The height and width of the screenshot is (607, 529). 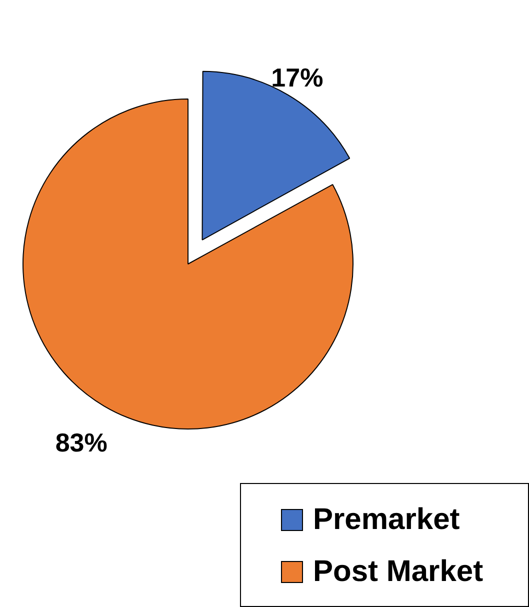 I want to click on legend-label: Post Market, so click(x=398, y=572).